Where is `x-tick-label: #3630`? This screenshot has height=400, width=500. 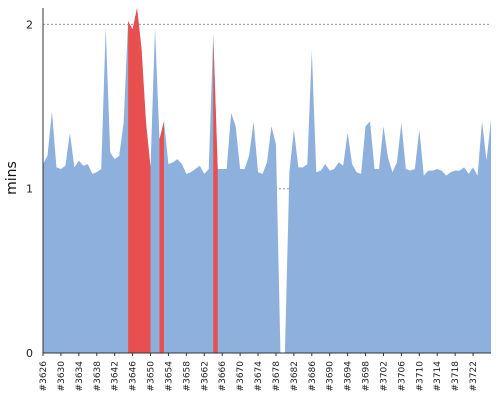 x-tick-label: #3630 is located at coordinates (62, 376).